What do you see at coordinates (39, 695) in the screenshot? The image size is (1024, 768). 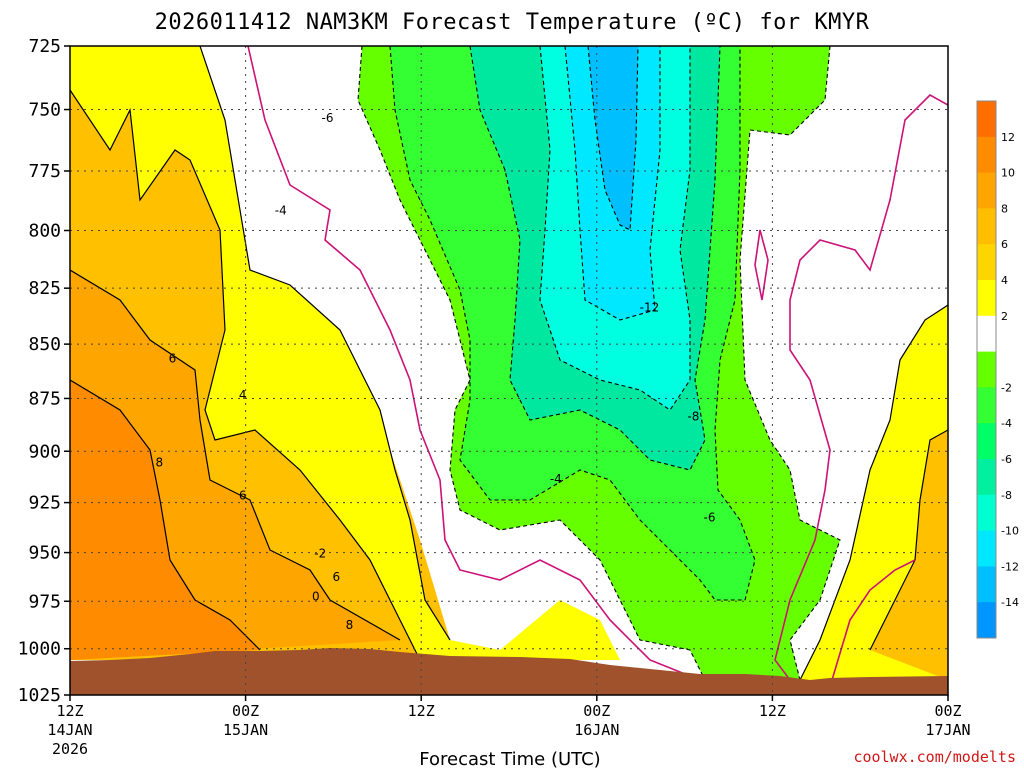 I see `y-tick-label: 1025` at bounding box center [39, 695].